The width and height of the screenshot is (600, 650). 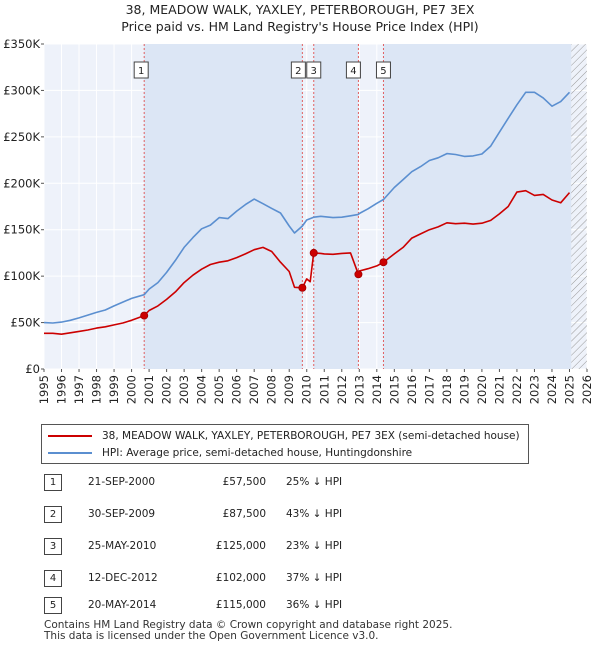 I want to click on sale-hpi-delta: 25% ↓ HPI, so click(x=314, y=482).